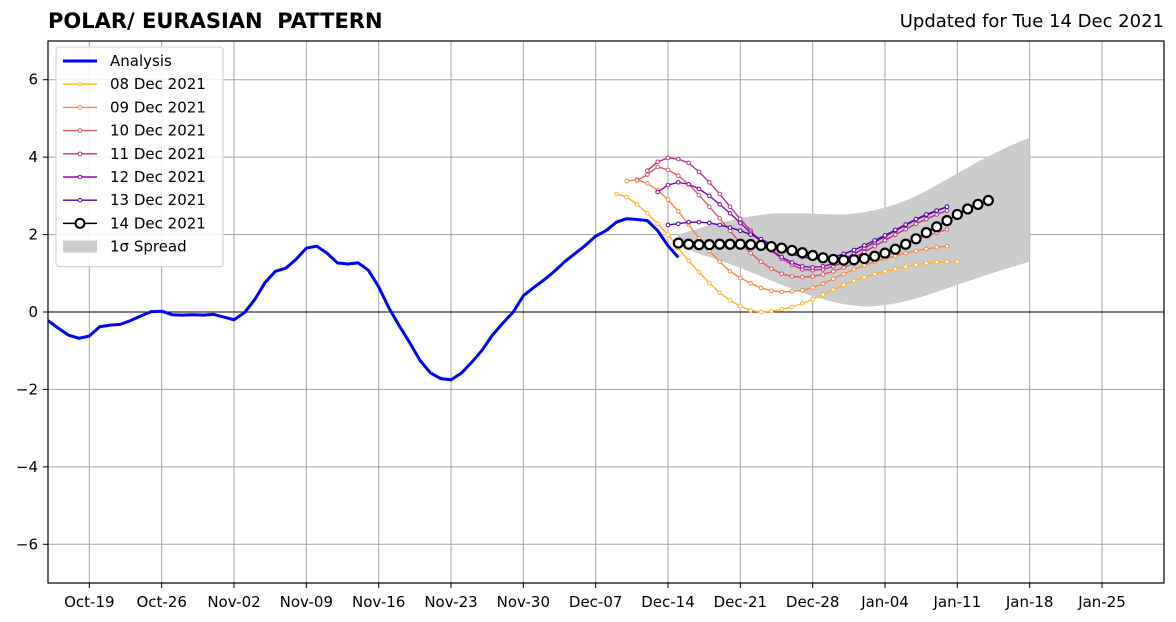 Image resolution: width=1176 pixels, height=622 pixels. I want to click on y-tick-label: −4, so click(27, 467).